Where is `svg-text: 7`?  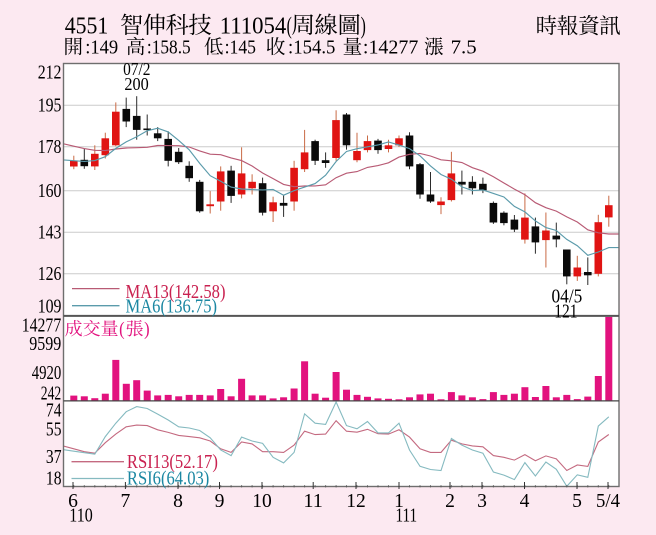 svg-text: 7 is located at coordinates (126, 501).